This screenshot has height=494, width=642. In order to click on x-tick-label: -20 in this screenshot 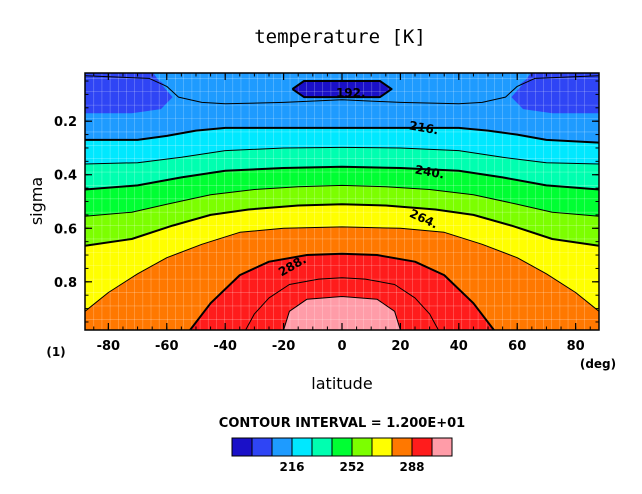, I will do `click(284, 346)`.